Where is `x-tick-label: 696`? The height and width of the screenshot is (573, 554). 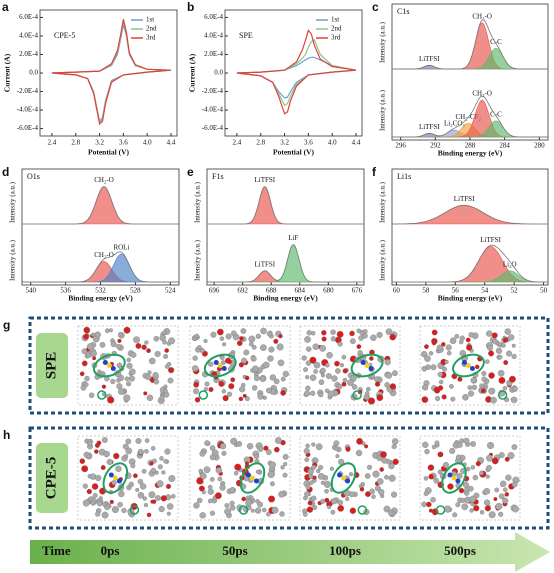 x-tick-label: 696 is located at coordinates (214, 291).